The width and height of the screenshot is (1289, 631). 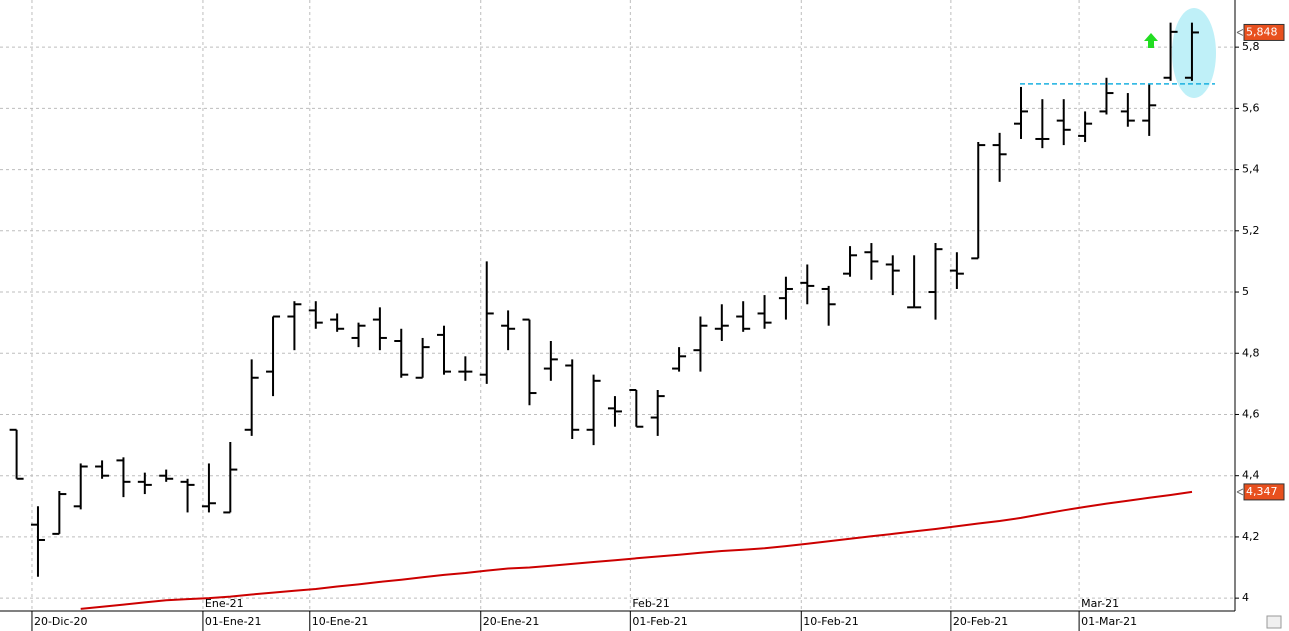 I want to click on y-tick-label: 5,4, so click(x=1251, y=169).